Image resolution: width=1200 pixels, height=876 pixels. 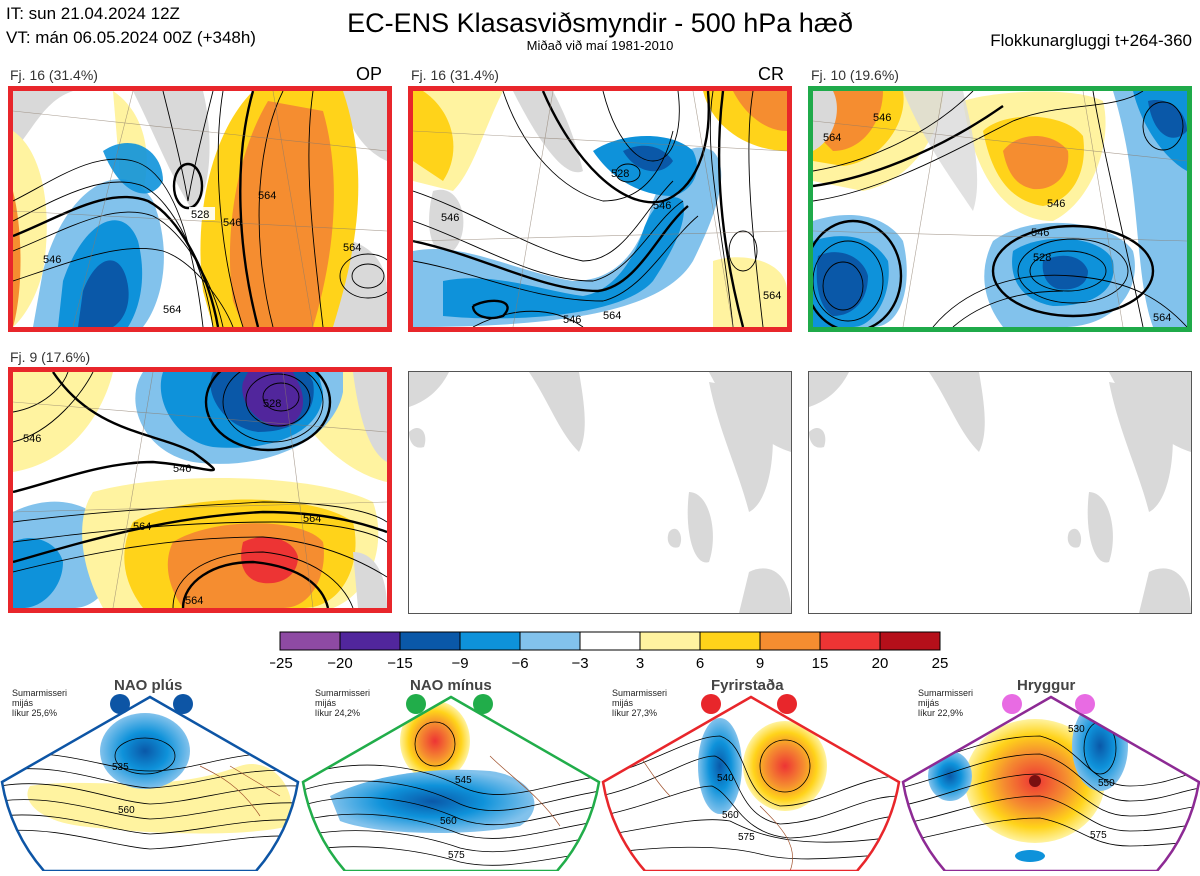 I want to click on valid-time: VT: mán 06.05.2024 00Z (+348h), so click(x=131, y=37).